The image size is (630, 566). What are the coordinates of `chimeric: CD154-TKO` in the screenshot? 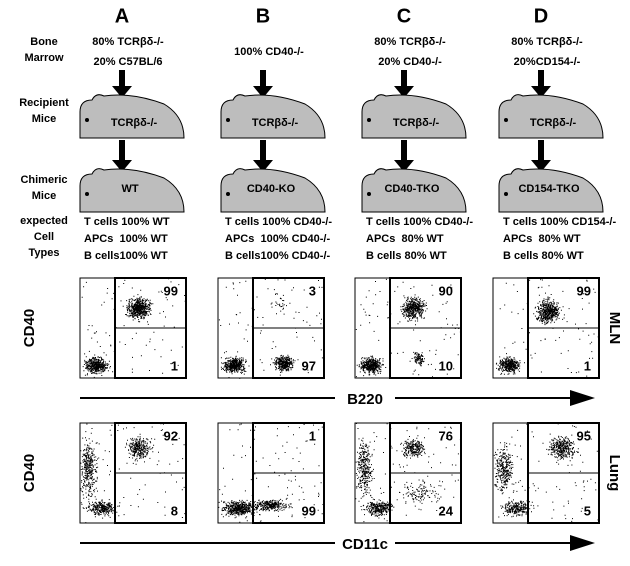 It's located at (549, 189).